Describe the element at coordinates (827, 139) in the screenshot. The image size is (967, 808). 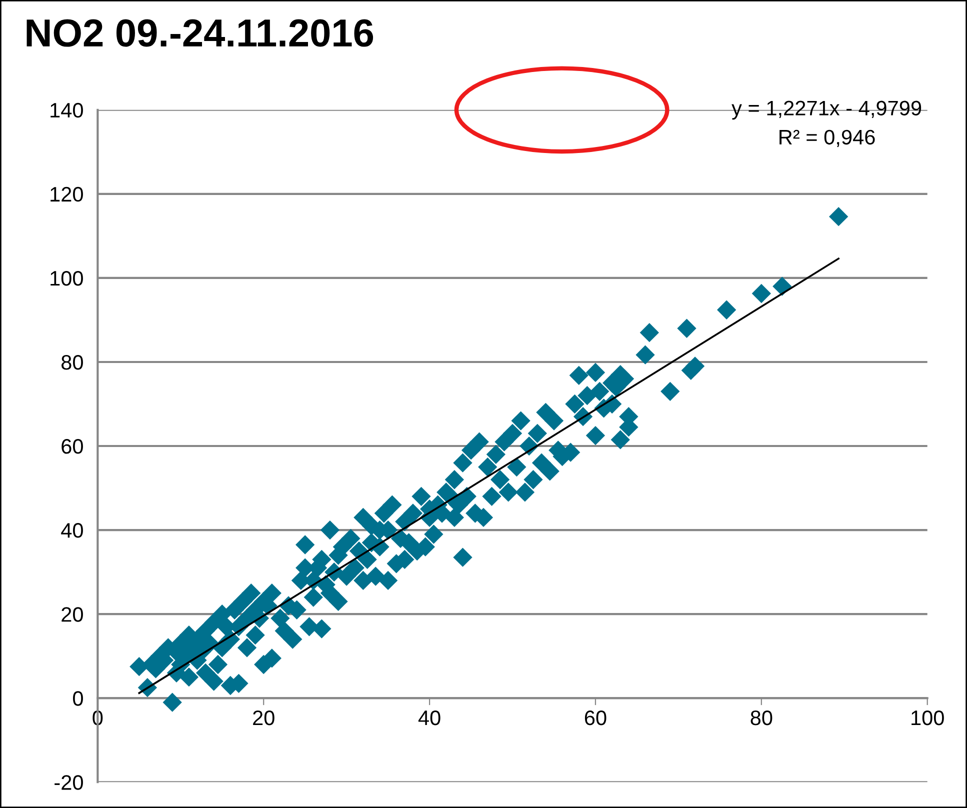
I see `annotation: R² = 0,946` at that location.